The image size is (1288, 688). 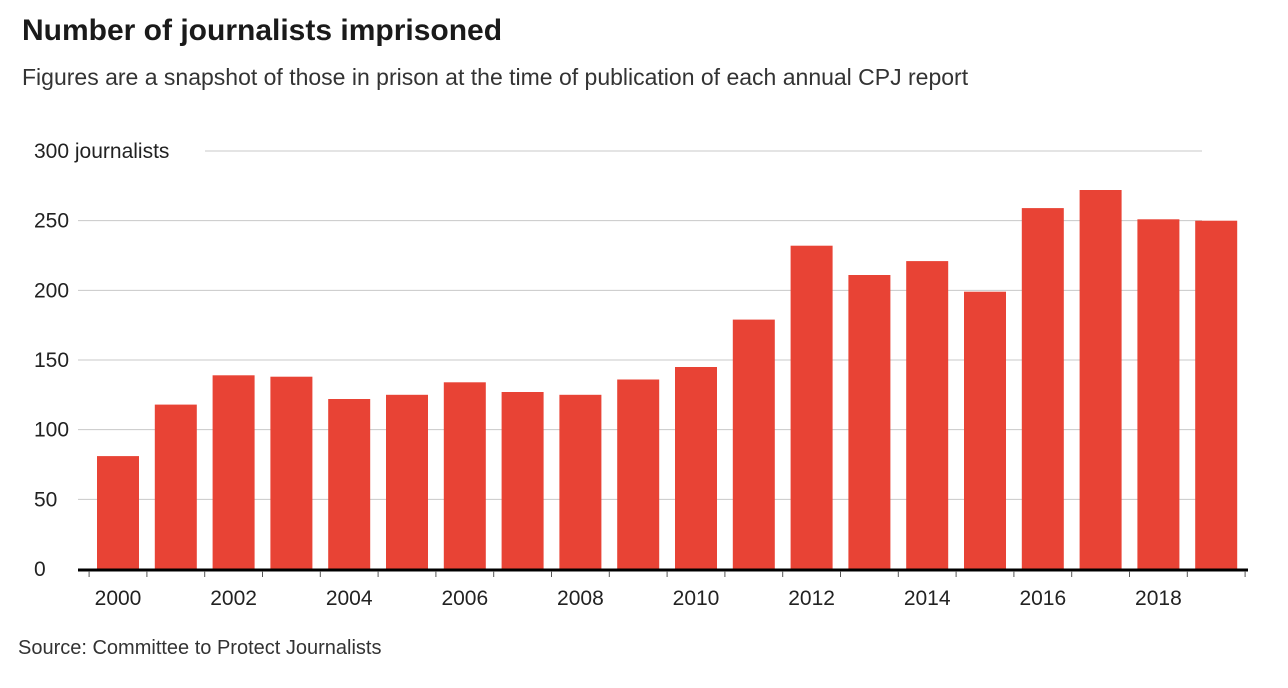 I want to click on x-tick-label-2008: 2008, so click(x=580, y=598).